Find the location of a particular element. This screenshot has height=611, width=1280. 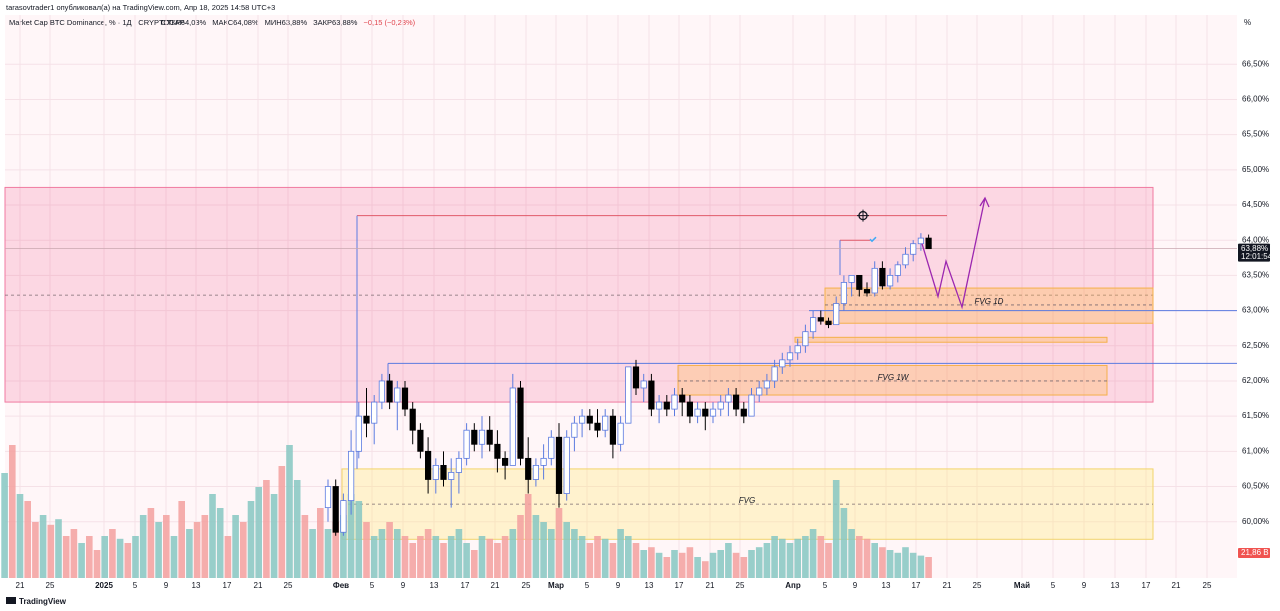

zone-label: FVG 1W is located at coordinates (894, 377).